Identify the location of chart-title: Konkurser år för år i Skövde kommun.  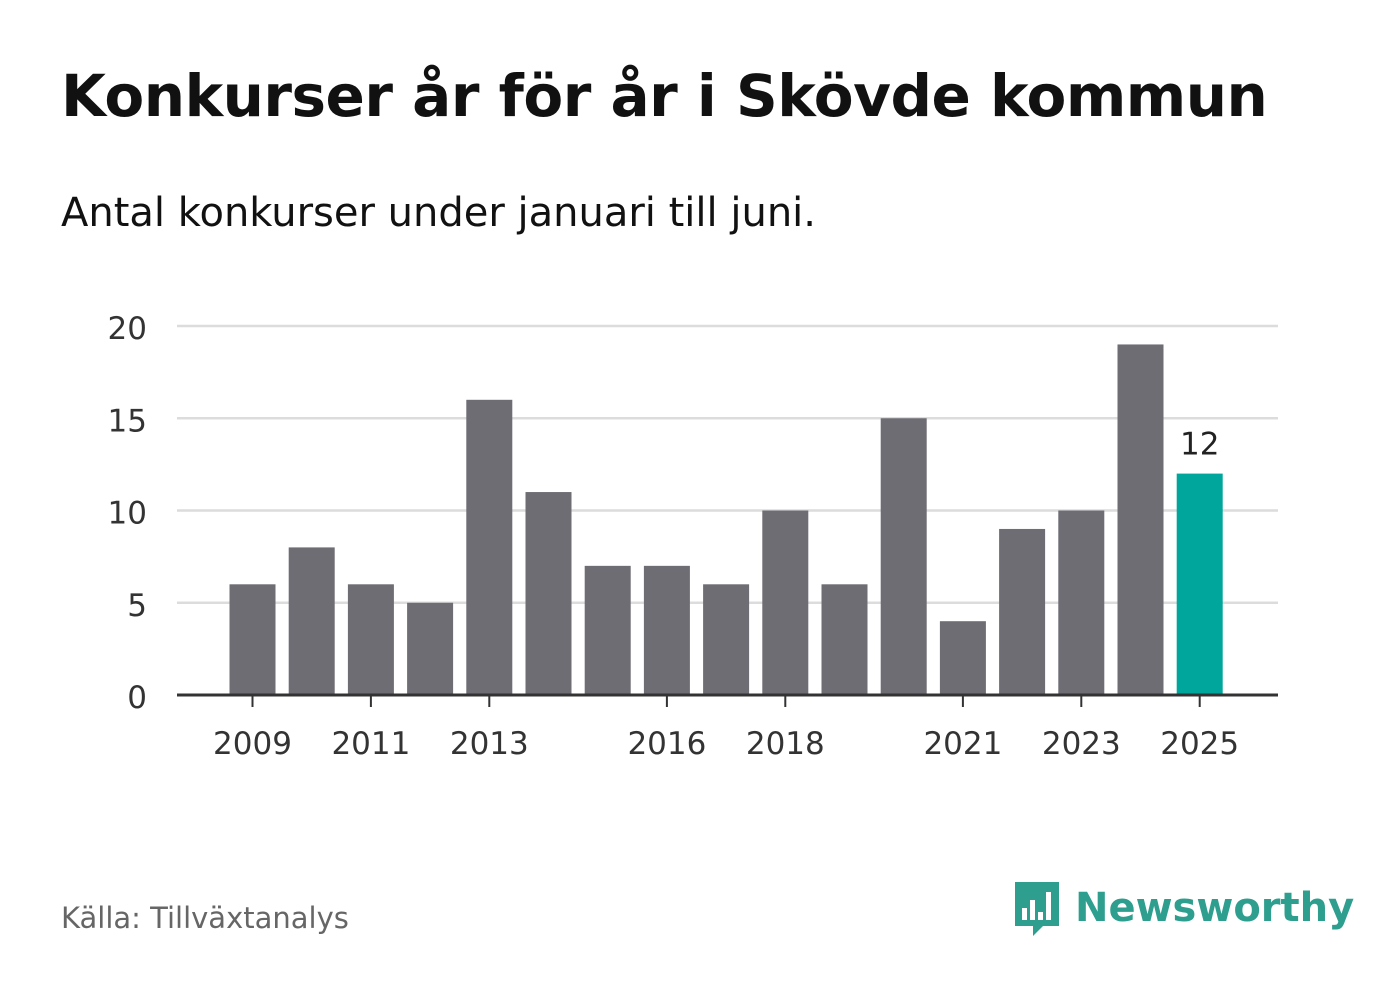
(664, 96).